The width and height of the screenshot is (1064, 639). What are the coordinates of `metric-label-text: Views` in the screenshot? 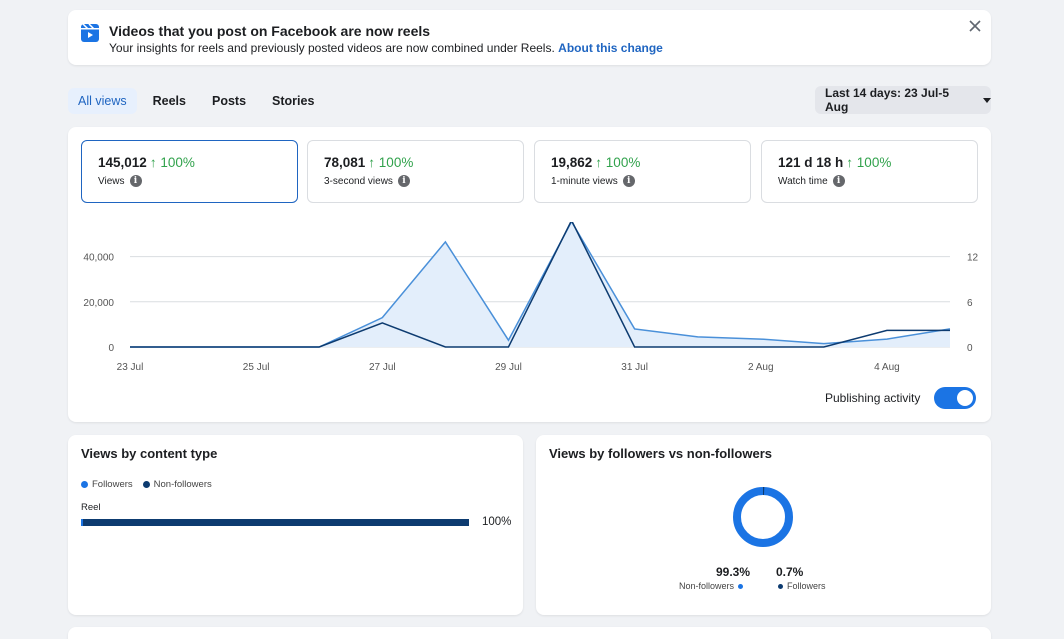 It's located at (111, 181).